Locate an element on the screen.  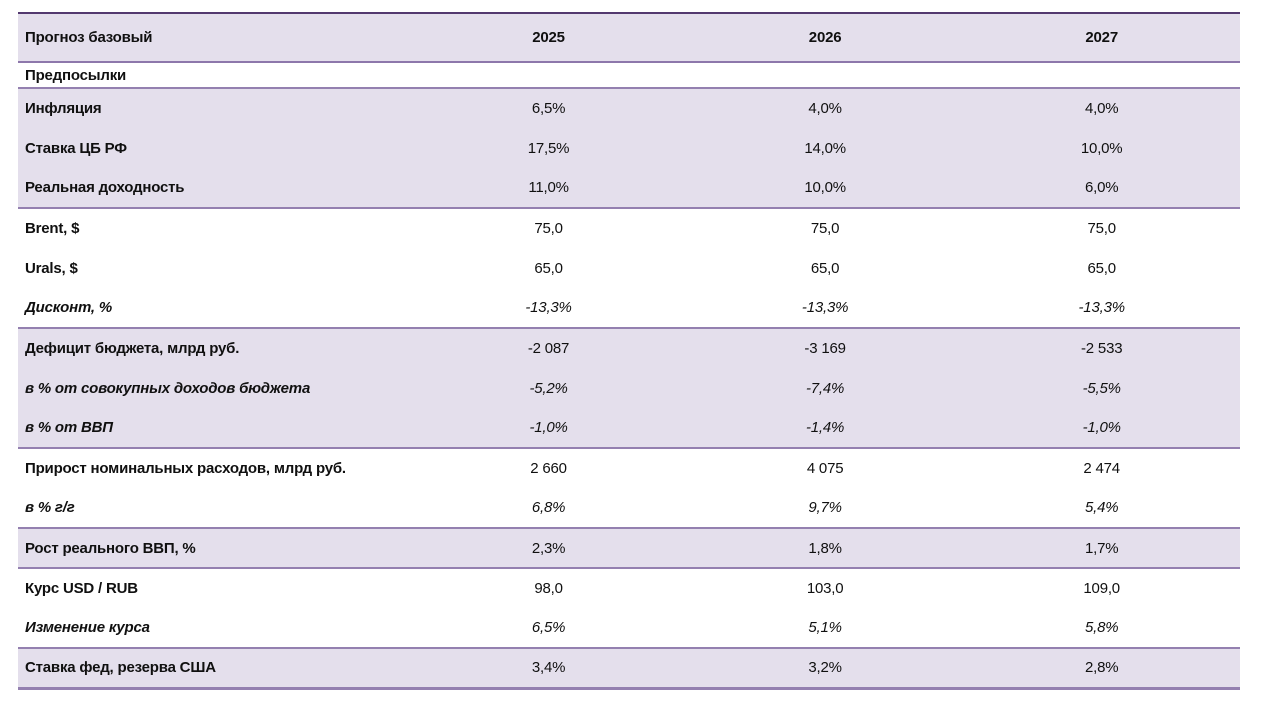
row-value: -1,4% is located at coordinates (825, 427).